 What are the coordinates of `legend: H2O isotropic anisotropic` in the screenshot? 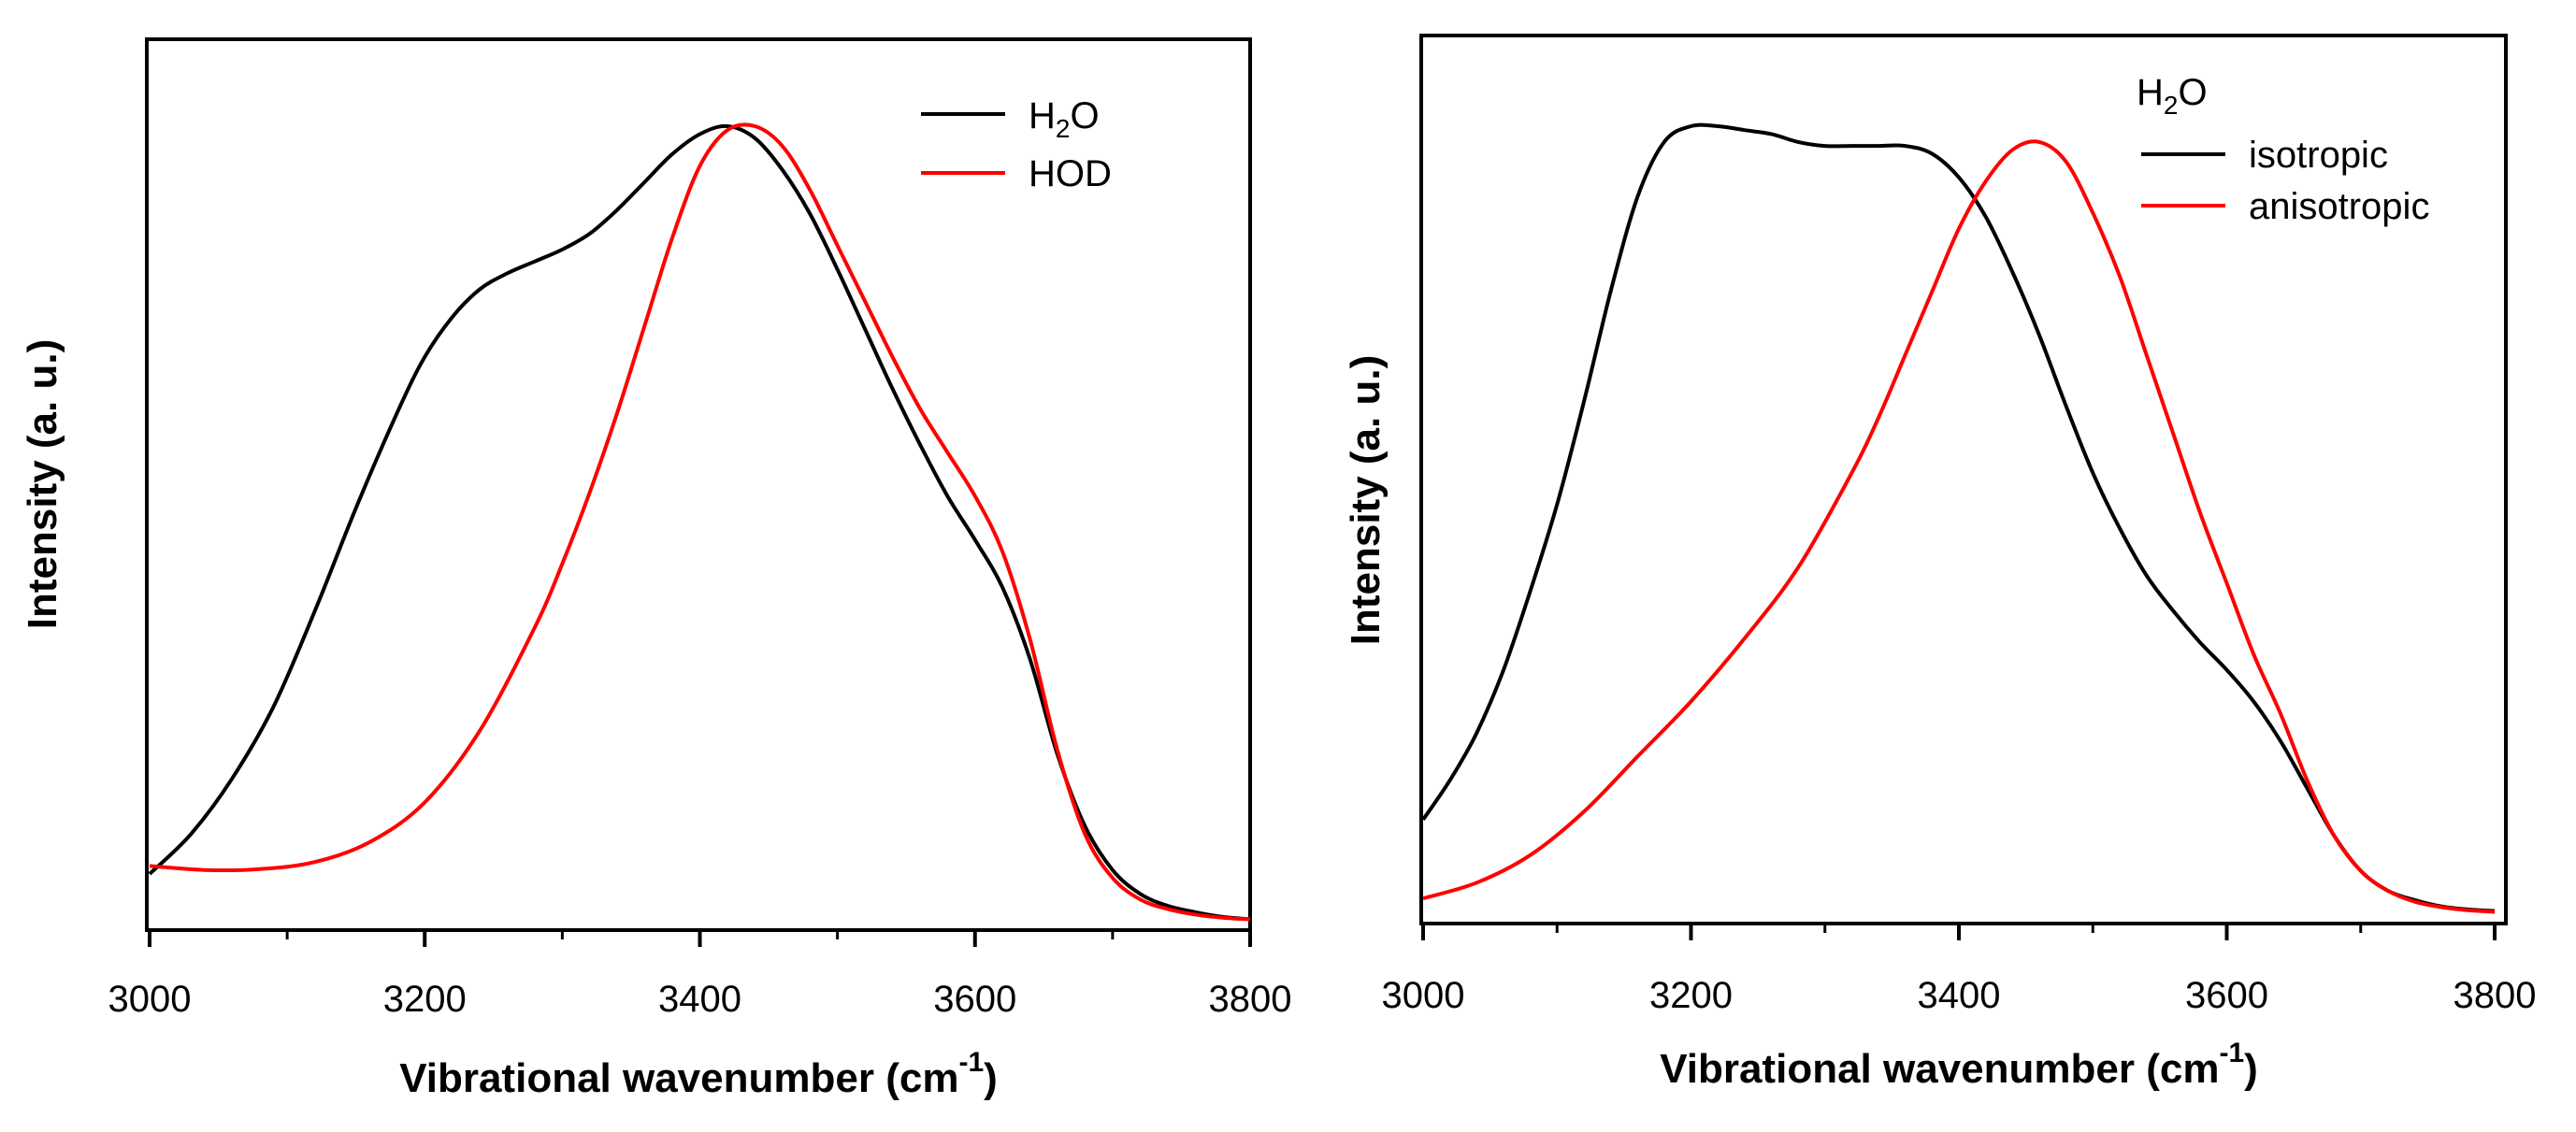 It's located at (2283, 150).